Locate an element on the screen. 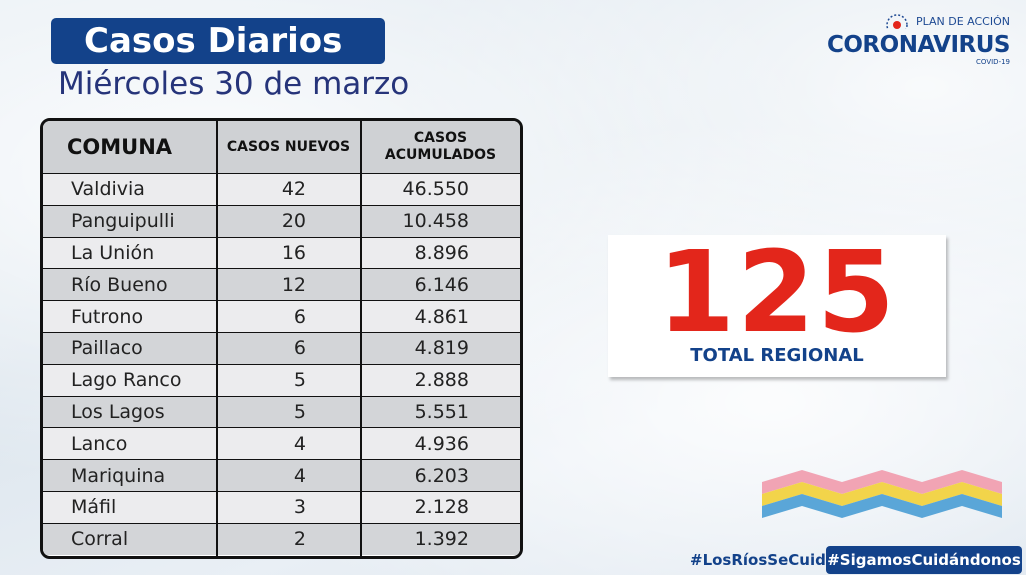 The image size is (1026, 575). cell-comuna: Lago Ranco is located at coordinates (126, 380).